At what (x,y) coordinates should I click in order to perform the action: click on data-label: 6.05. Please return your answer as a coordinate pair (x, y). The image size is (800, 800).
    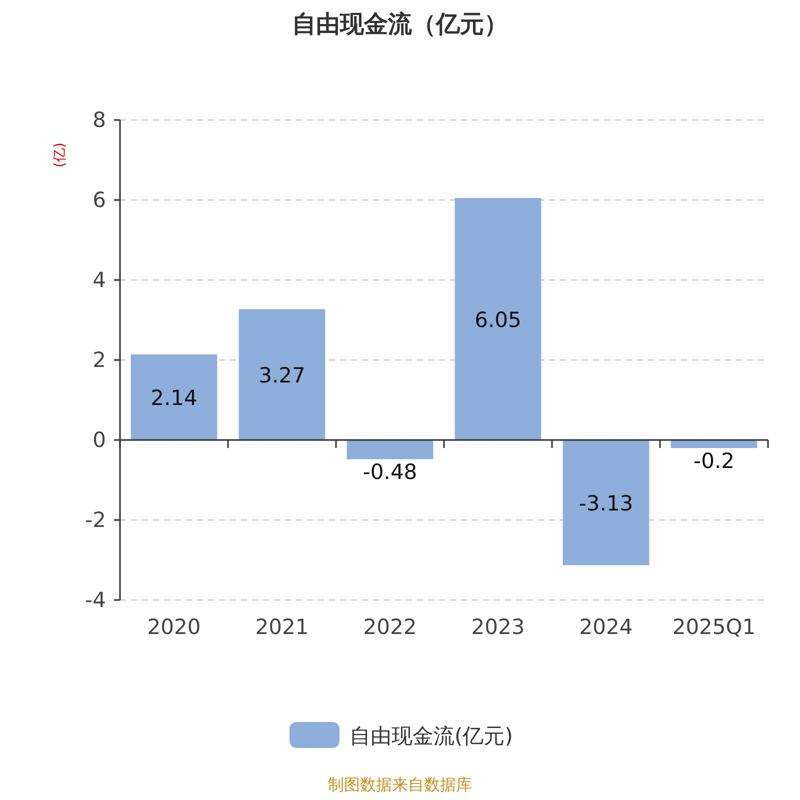
    Looking at the image, I should click on (498, 320).